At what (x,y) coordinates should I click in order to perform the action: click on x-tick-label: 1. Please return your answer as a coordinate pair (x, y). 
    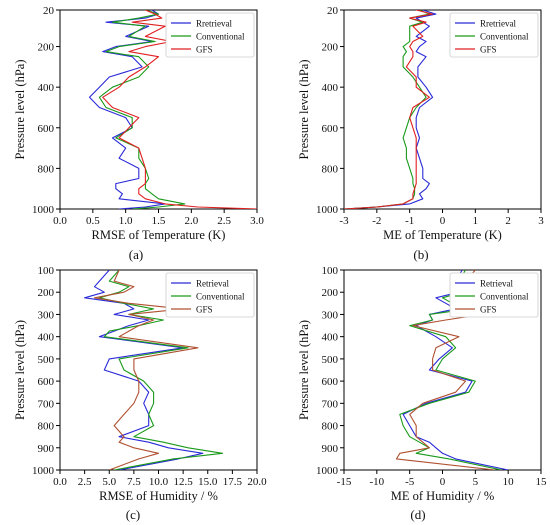
    Looking at the image, I should click on (476, 221).